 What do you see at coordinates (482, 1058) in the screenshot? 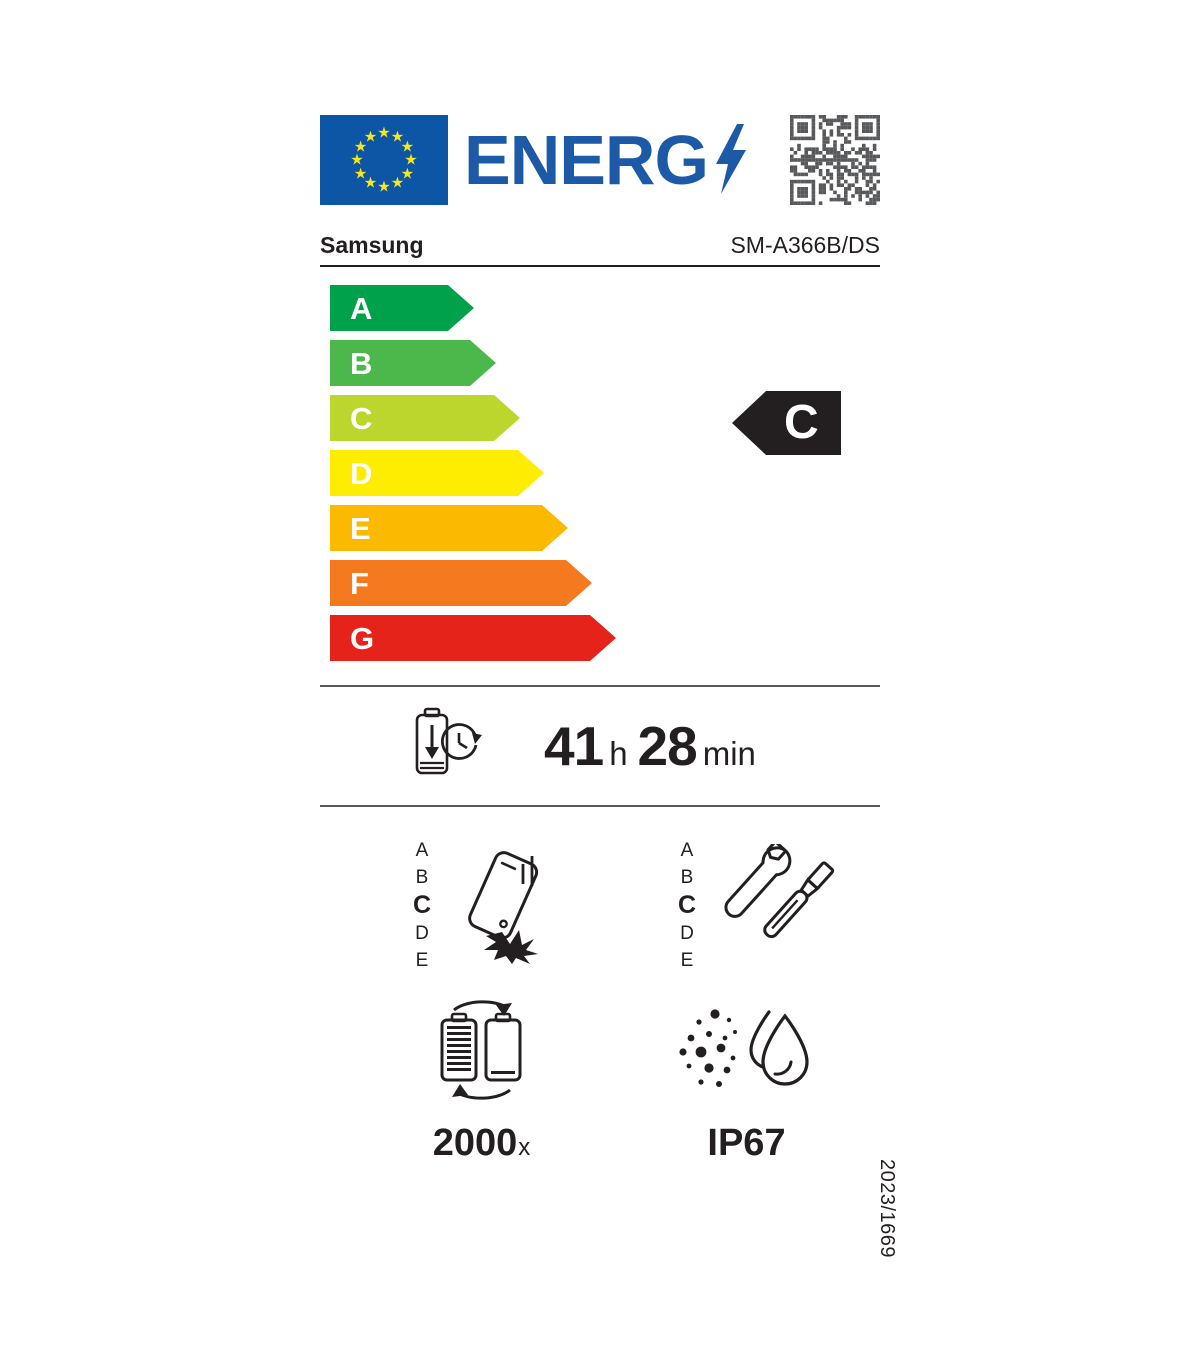
I see `battery-cycle-icon` at bounding box center [482, 1058].